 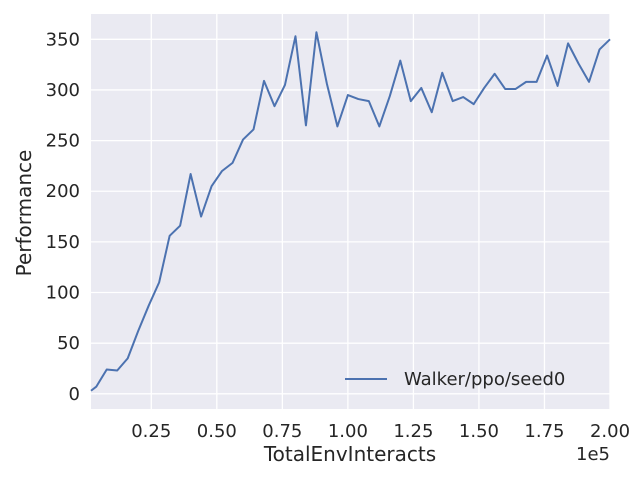 What do you see at coordinates (63, 293) in the screenshot?
I see `y-tick-label: 100` at bounding box center [63, 293].